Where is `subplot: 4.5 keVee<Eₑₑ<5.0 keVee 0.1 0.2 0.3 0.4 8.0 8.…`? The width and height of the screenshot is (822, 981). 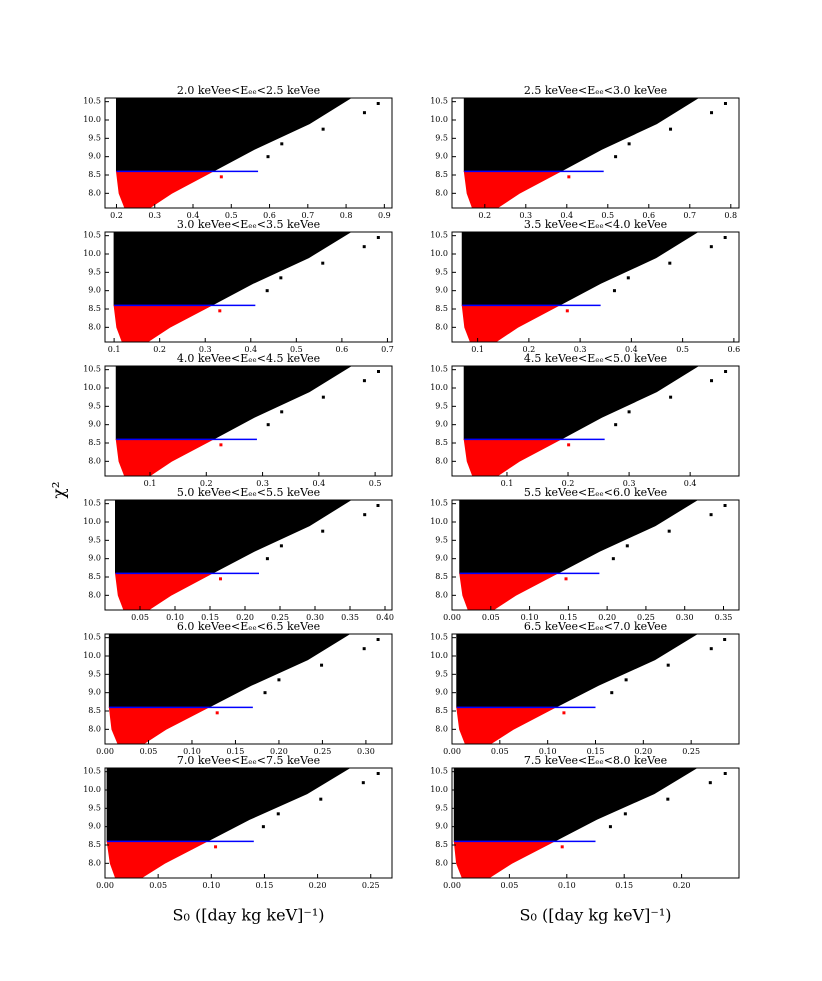 subplot: 4.5 keVee<Eₑₑ<5.0 keVee 0.1 0.2 0.3 0.4 8.0 8.… is located at coordinates (585, 420).